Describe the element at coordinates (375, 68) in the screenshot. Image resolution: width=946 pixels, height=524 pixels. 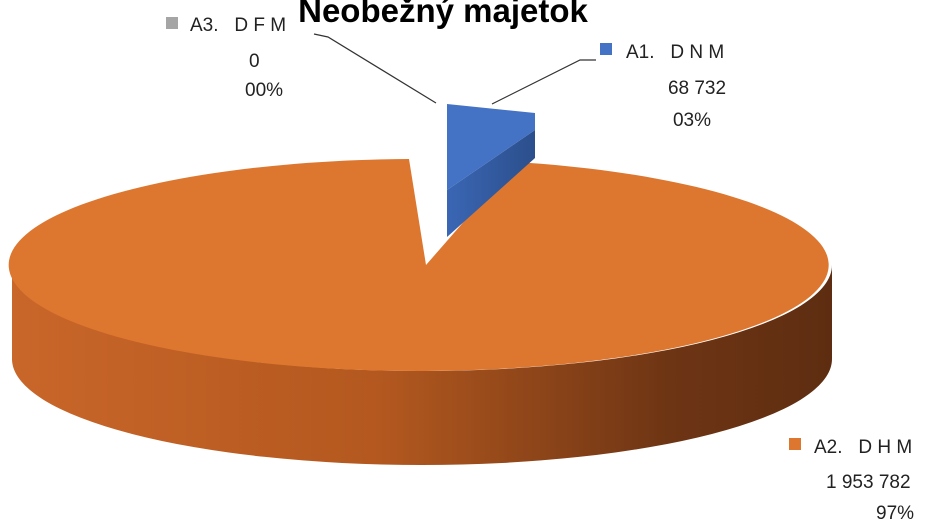
I see `leader-line-a3` at that location.